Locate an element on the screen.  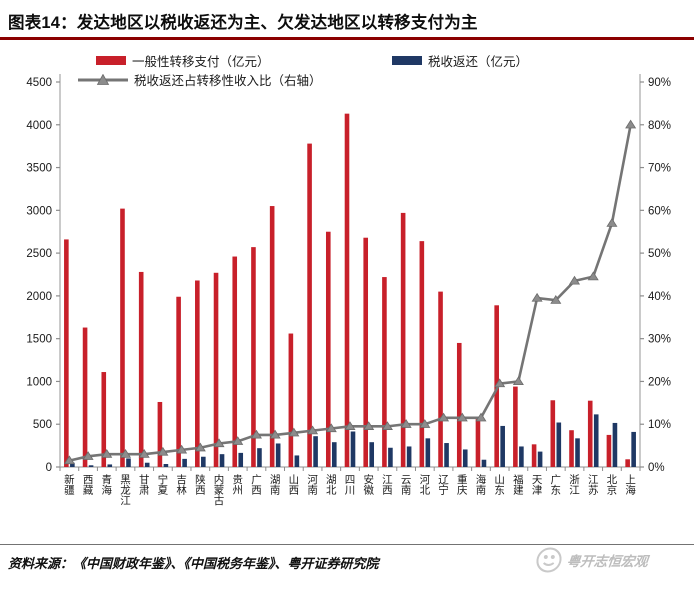
bar-transfer-吉林 is located at coordinates (178, 381).